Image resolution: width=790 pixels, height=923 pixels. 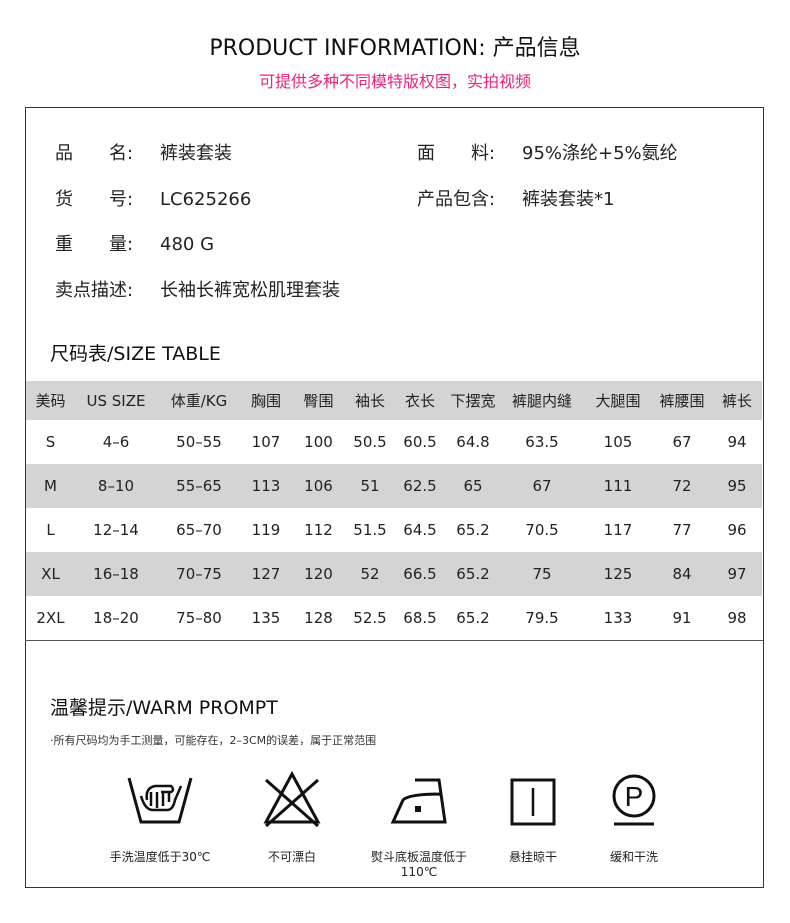 What do you see at coordinates (634, 796) in the screenshot?
I see `svg-text: P` at bounding box center [634, 796].